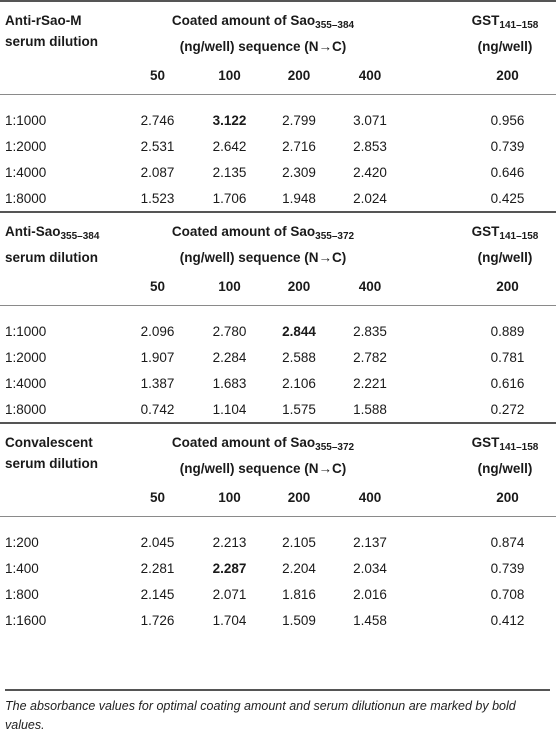 The height and width of the screenshot is (741, 556). What do you see at coordinates (60, 239) in the screenshot?
I see `dilution-header: Anti-Sao355–384 serum dilution` at bounding box center [60, 239].